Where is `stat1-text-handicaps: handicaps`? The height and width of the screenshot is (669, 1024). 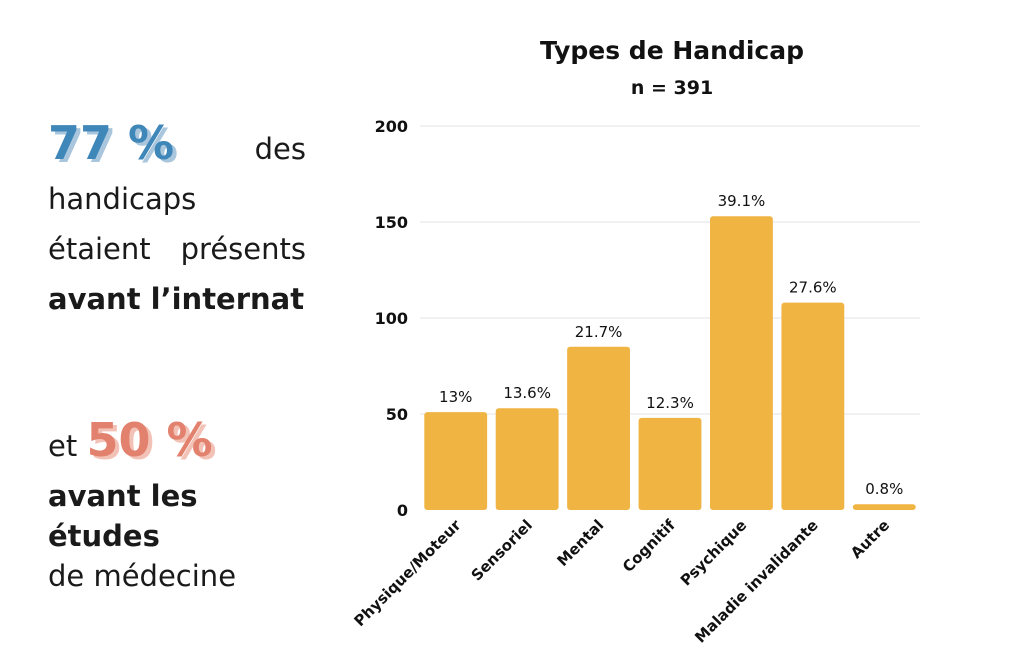
stat1-text-handicaps: handicaps is located at coordinates (122, 199).